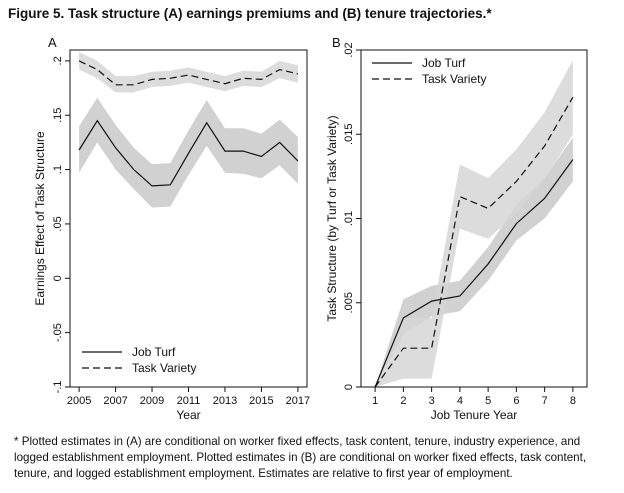  Describe the element at coordinates (261, 401) in the screenshot. I see `panel-a-x-tick-label: 2015` at that location.